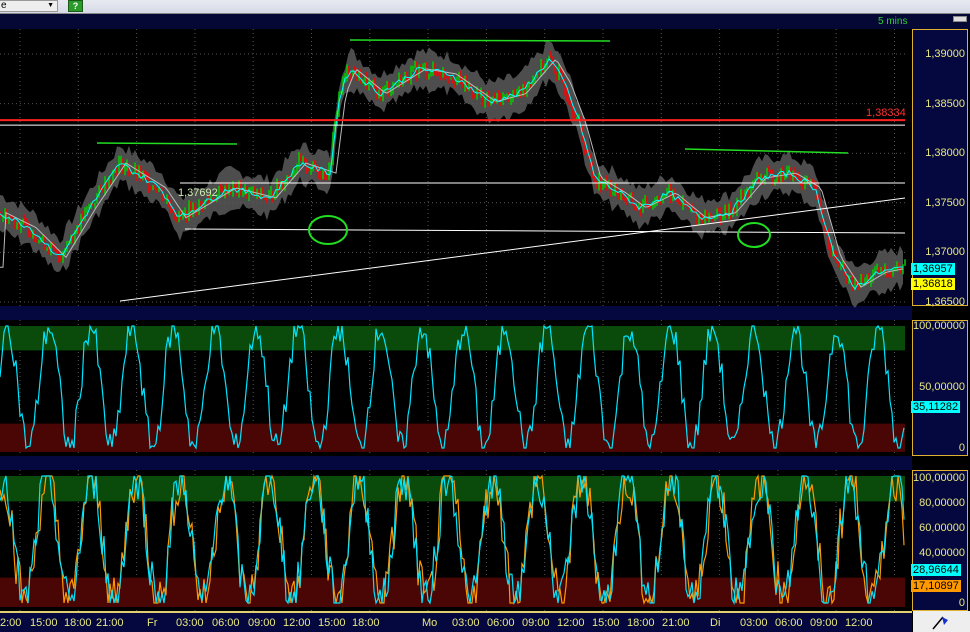  What do you see at coordinates (945, 252) in the screenshot?
I see `price-tick-label: 1,37000` at bounding box center [945, 252].